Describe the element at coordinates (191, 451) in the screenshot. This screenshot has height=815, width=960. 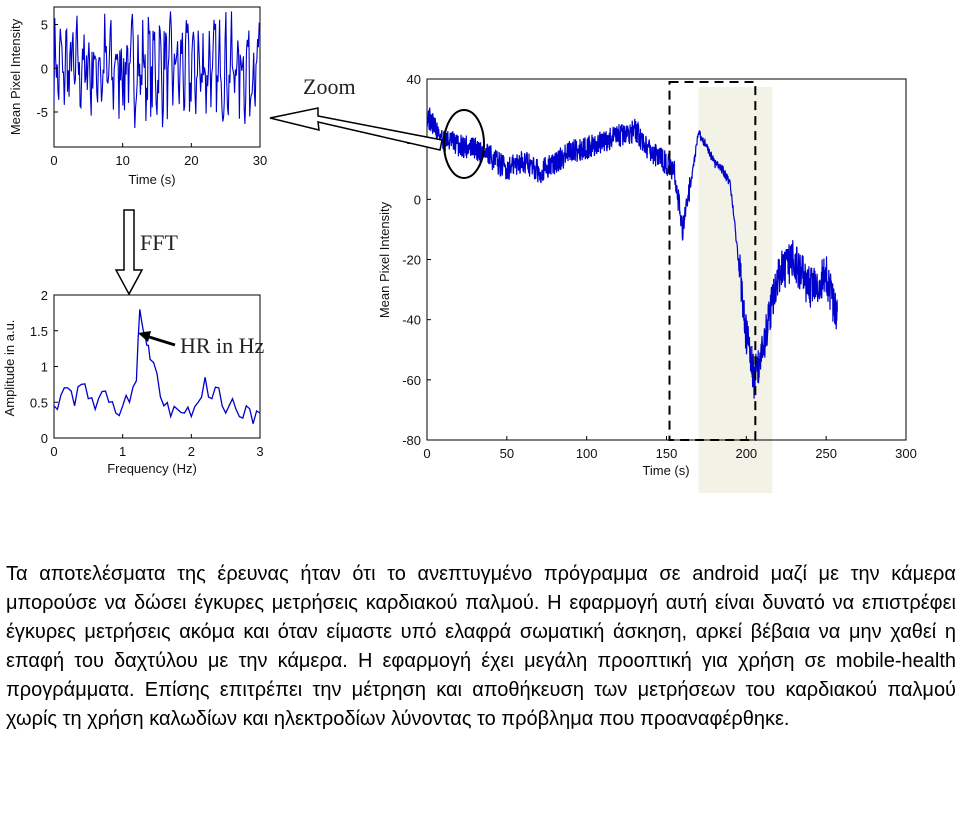
I see `fft-xtick-label: 2` at that location.